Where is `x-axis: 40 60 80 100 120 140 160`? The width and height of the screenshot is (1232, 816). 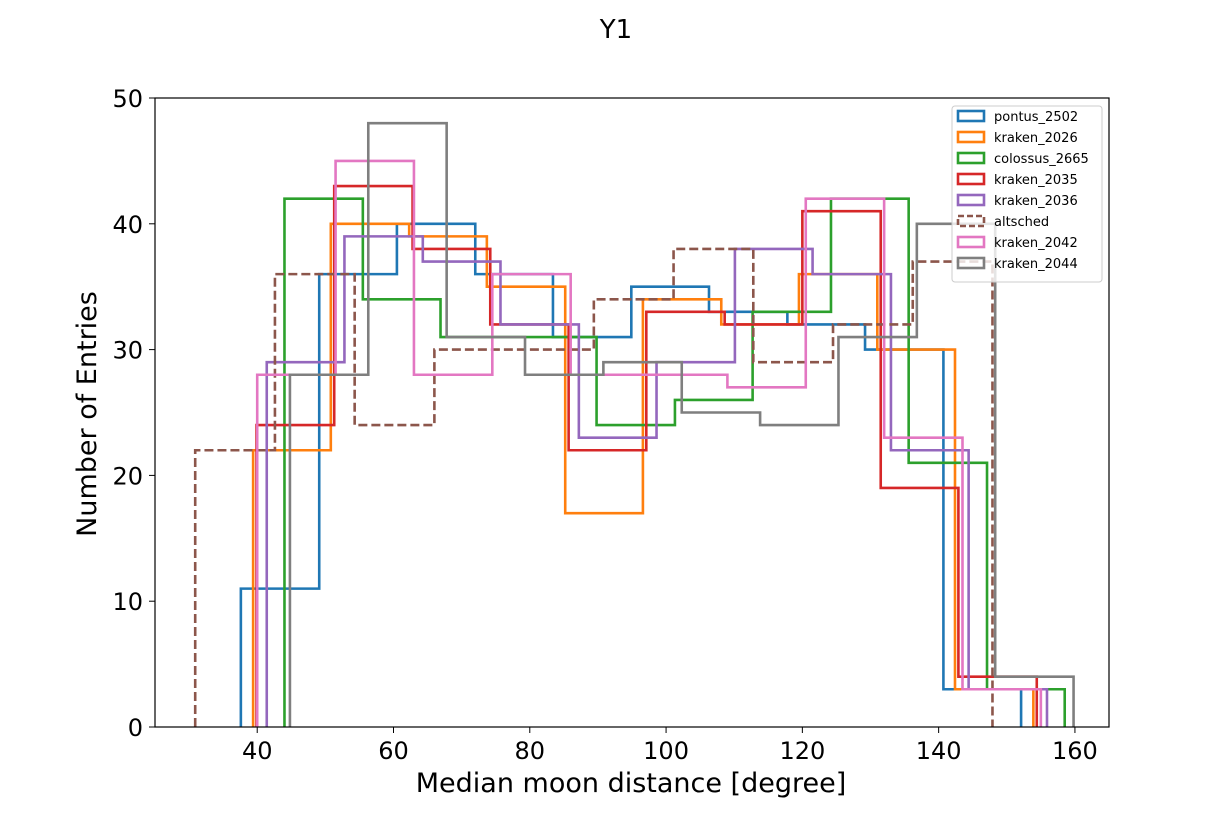 x-axis: 40 60 80 100 120 140 160 is located at coordinates (670, 746).